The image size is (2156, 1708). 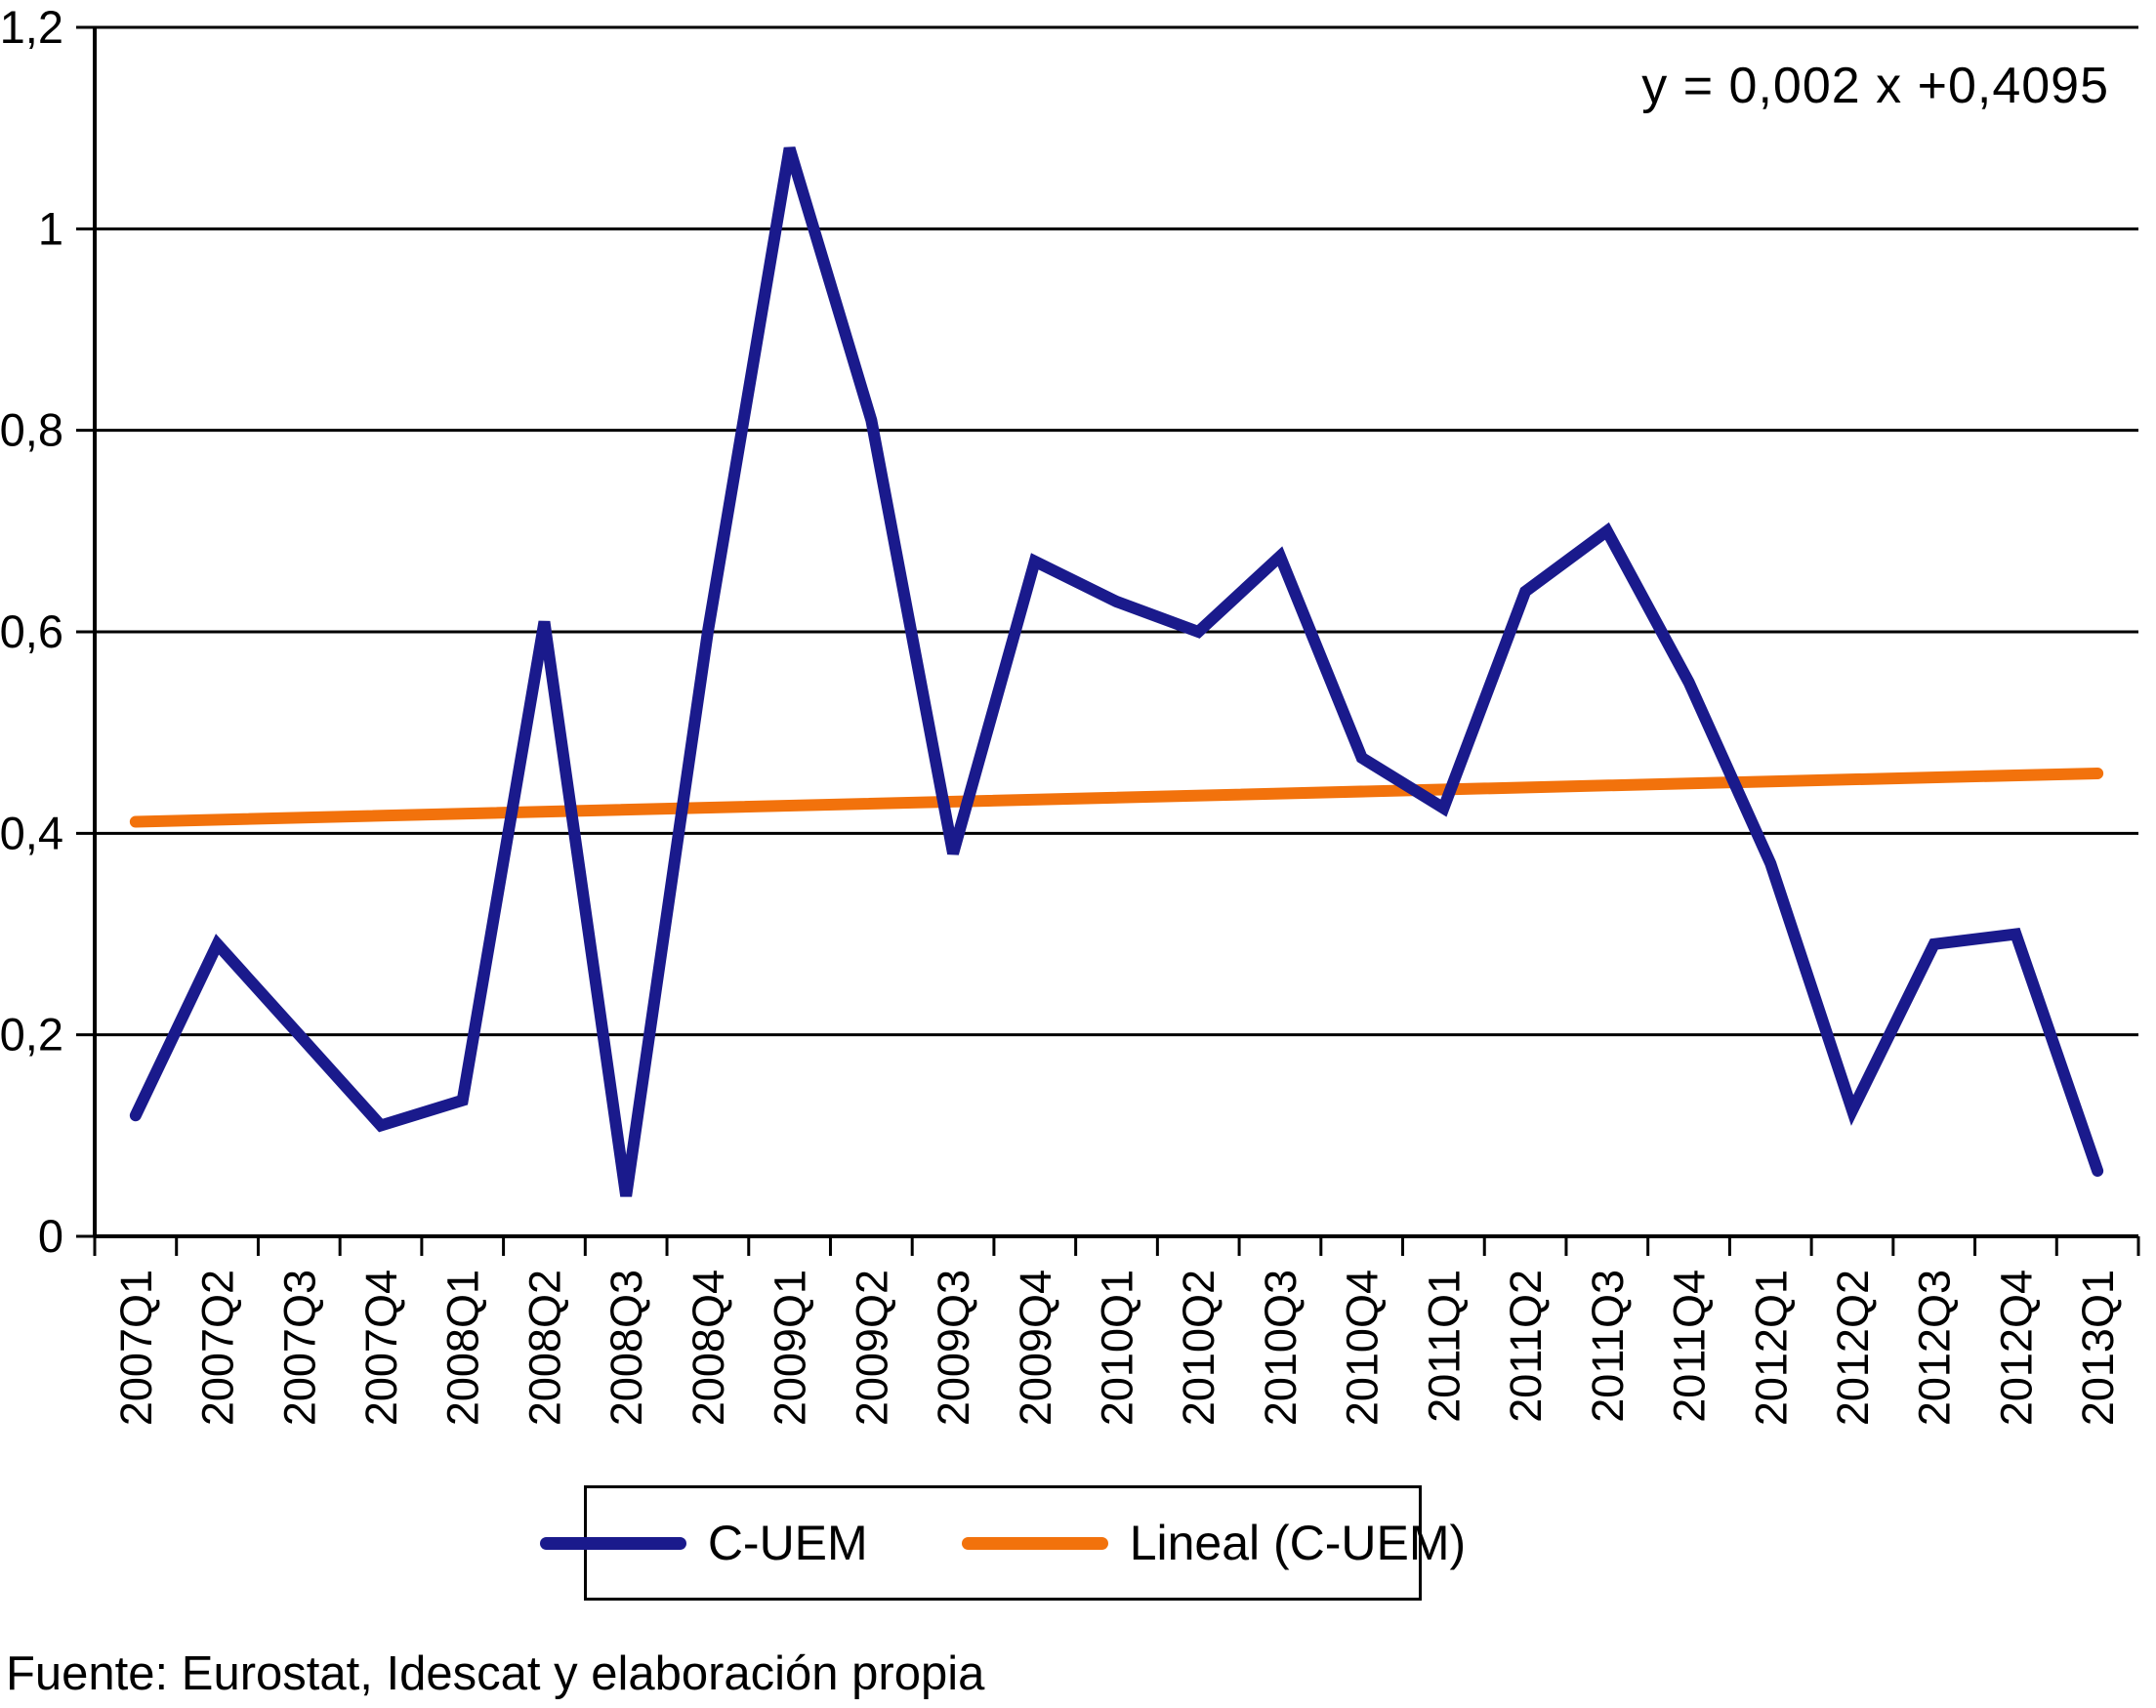 I want to click on x-tick-label: 2010Q1, so click(x=1118, y=1348).